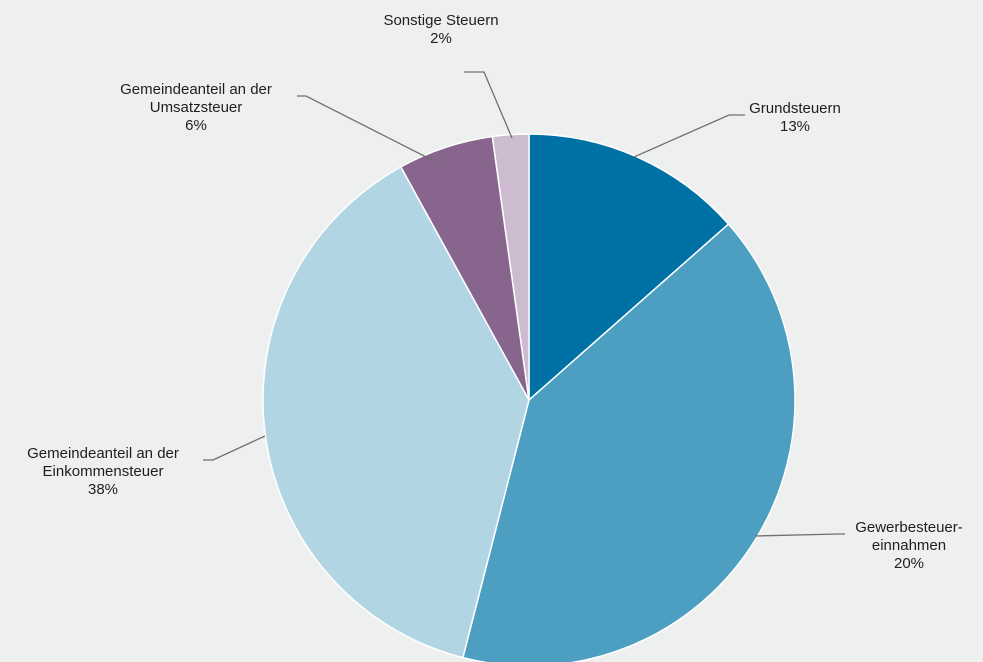 The width and height of the screenshot is (983, 662). I want to click on slice-label-line: Sonstige Steuern, so click(440, 20).